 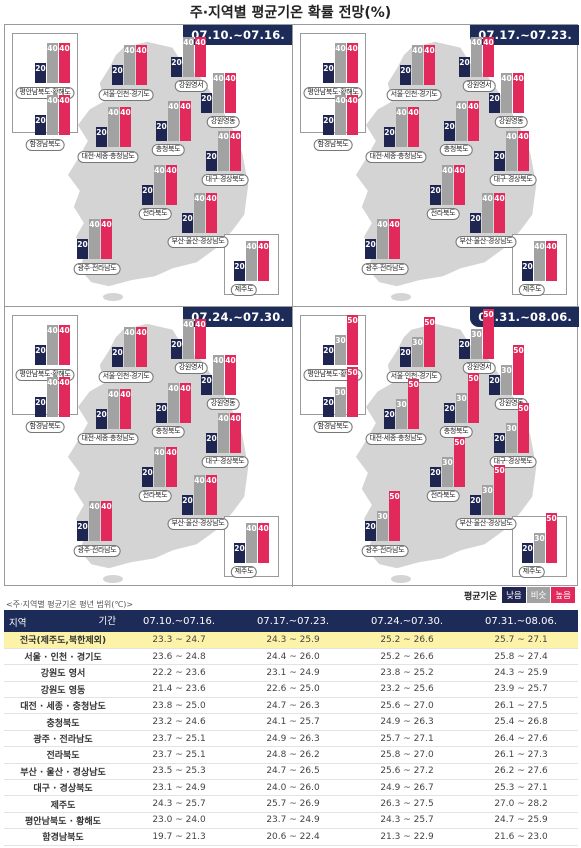 I want to click on region-label: 강원영서, so click(x=191, y=368).